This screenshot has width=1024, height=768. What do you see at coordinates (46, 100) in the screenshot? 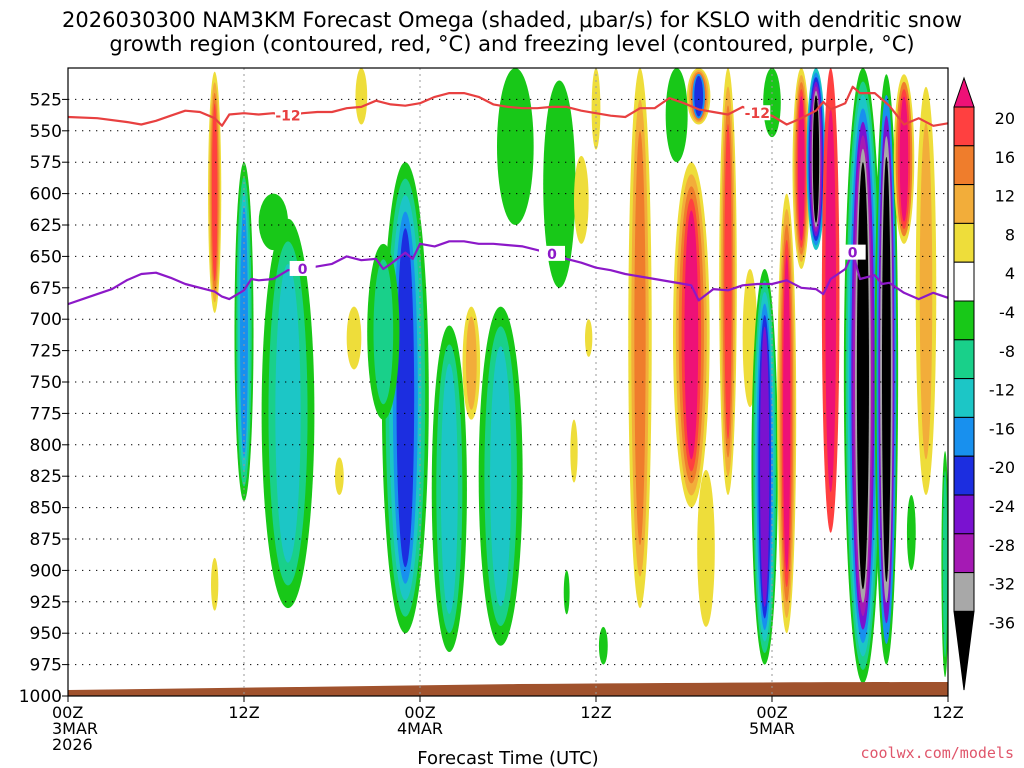
I see `y-tick-label-525: 525` at bounding box center [46, 100].